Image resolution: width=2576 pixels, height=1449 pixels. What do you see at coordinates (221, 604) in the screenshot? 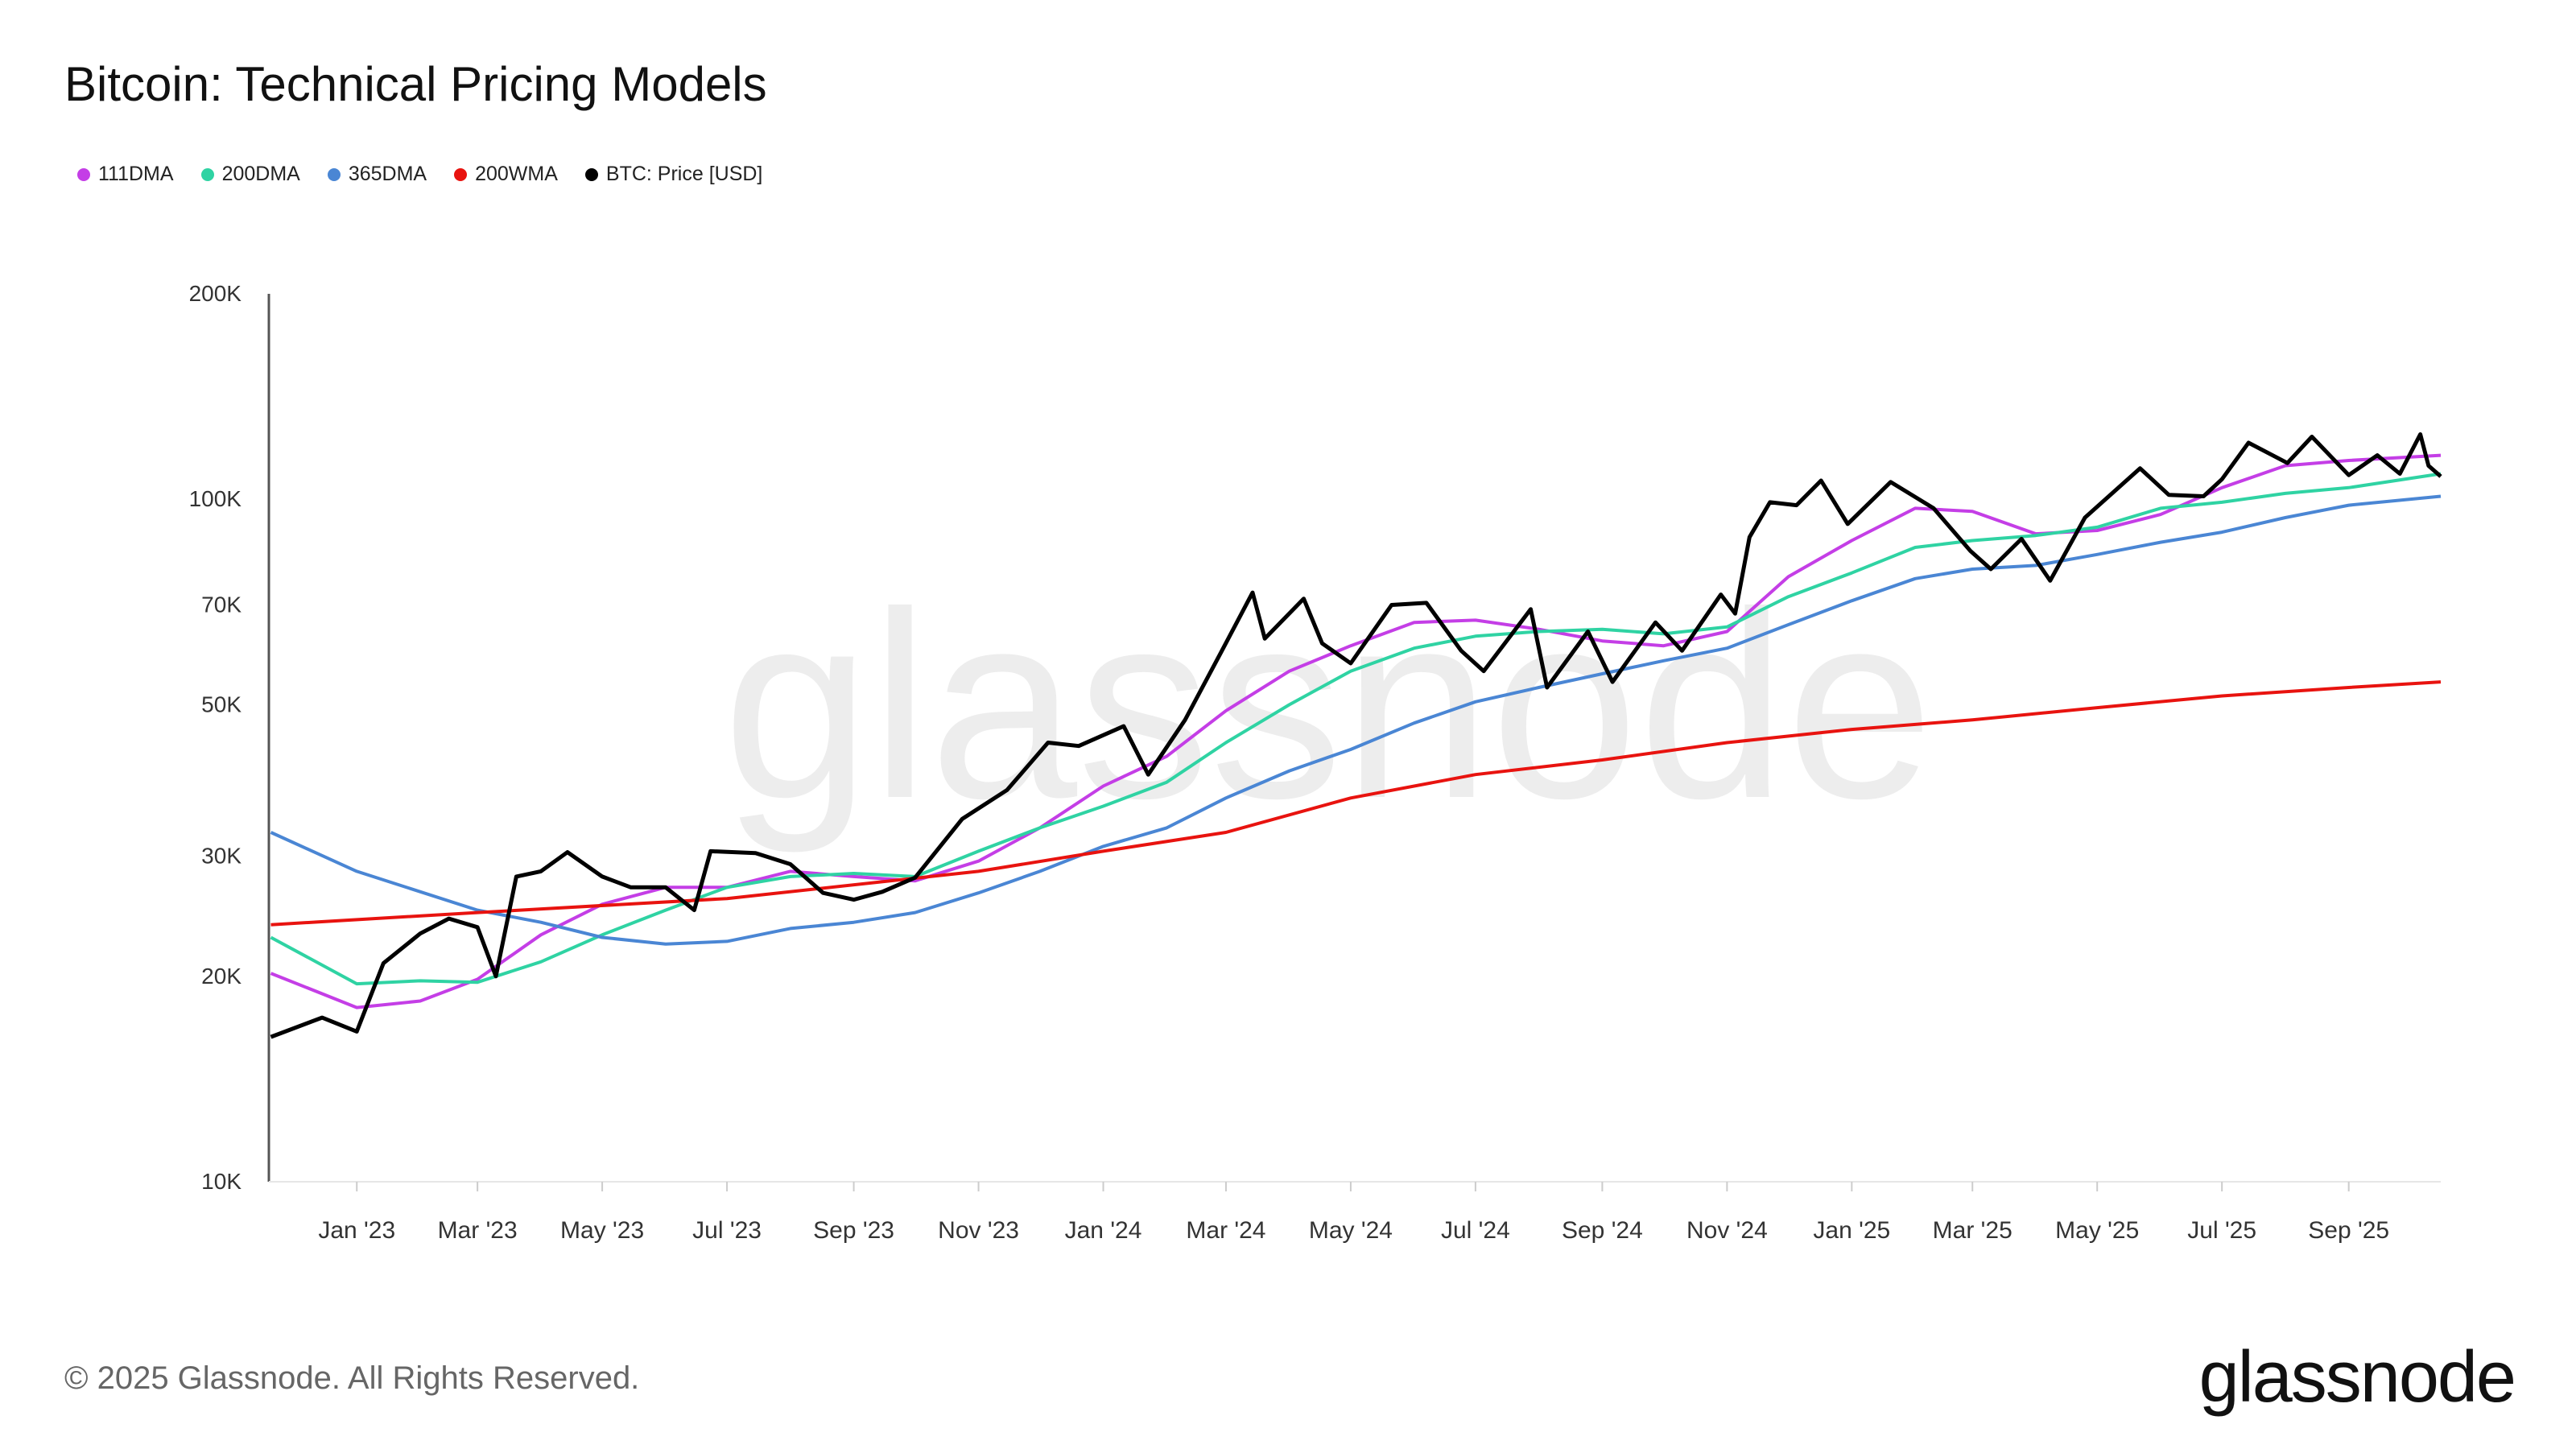
I see `y-tick-label: 70K` at bounding box center [221, 604].